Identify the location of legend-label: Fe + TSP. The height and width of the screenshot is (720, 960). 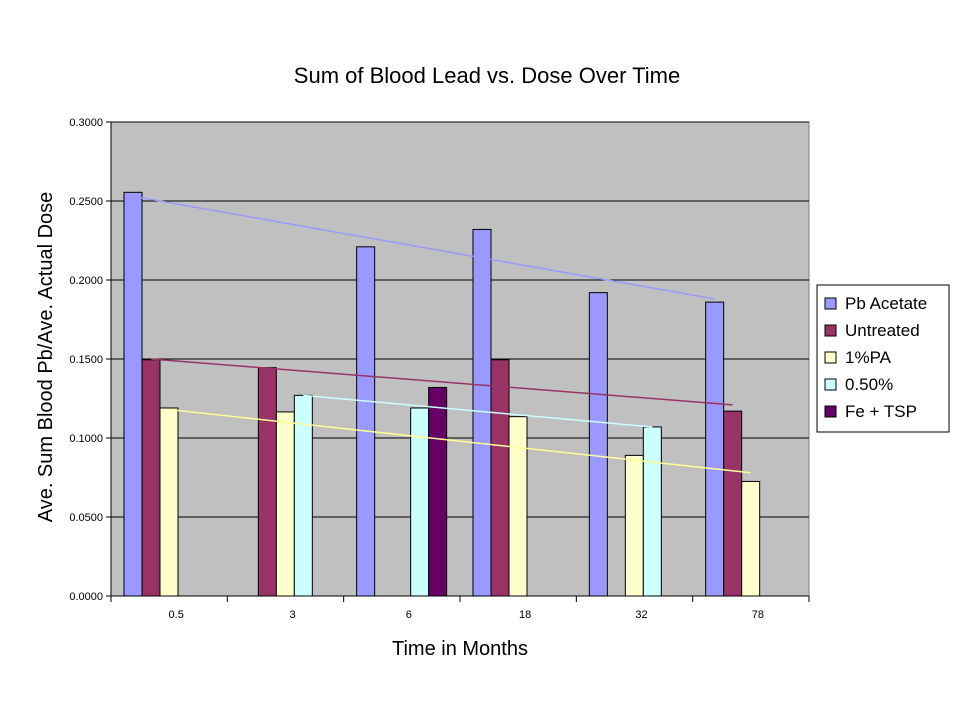
(881, 411).